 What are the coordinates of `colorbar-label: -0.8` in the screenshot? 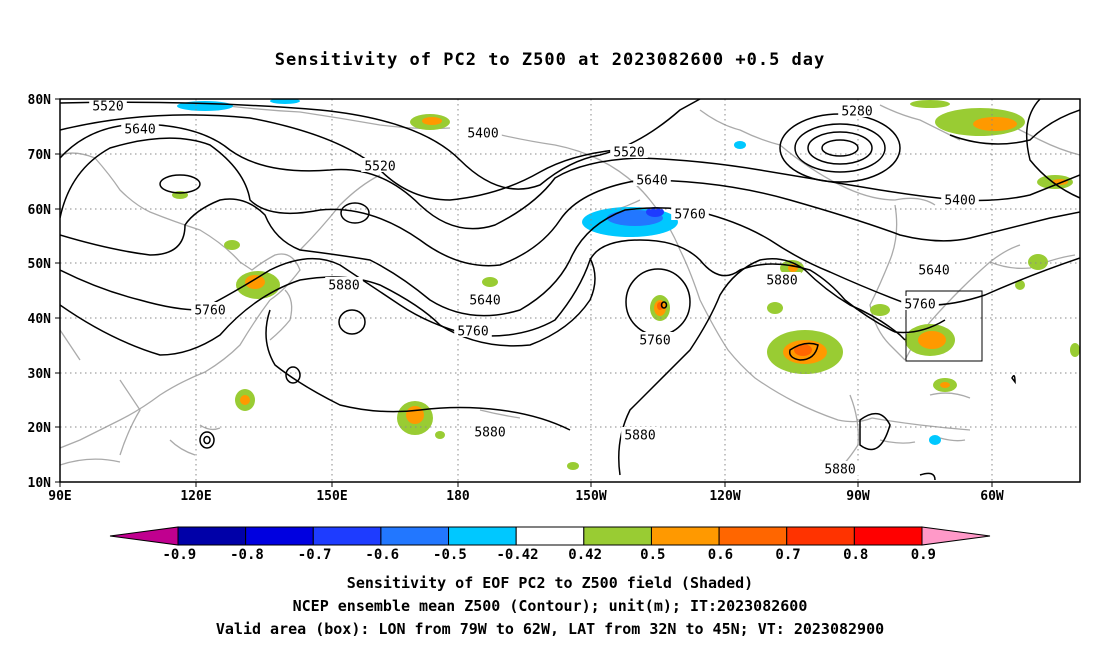 It's located at (247, 555).